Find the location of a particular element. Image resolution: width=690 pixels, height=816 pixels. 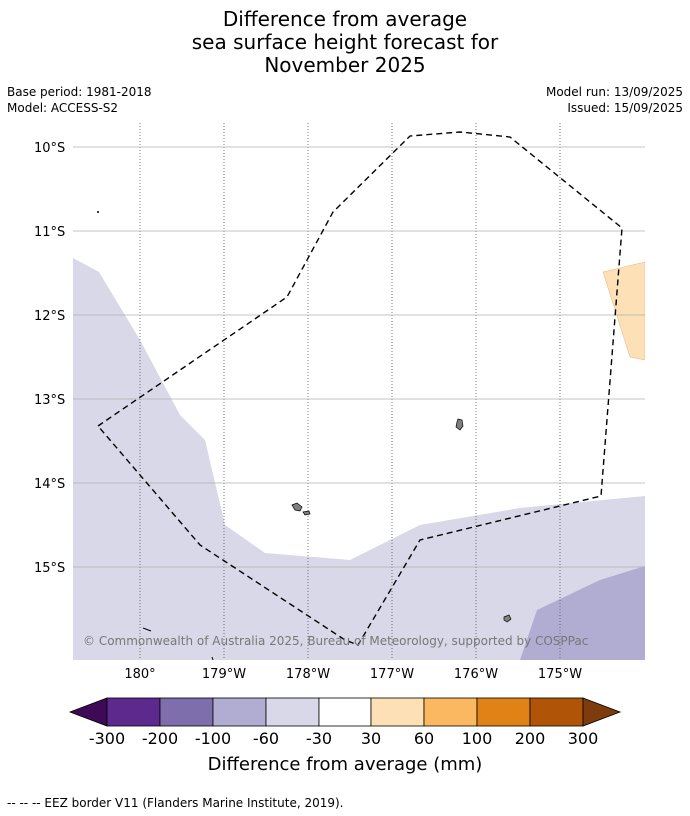

colorbar is located at coordinates (345, 712).